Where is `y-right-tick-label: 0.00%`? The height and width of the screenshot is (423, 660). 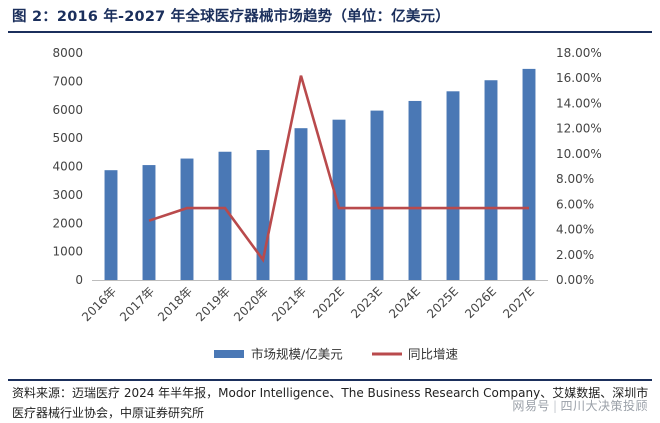 y-right-tick-label: 0.00% is located at coordinates (575, 280).